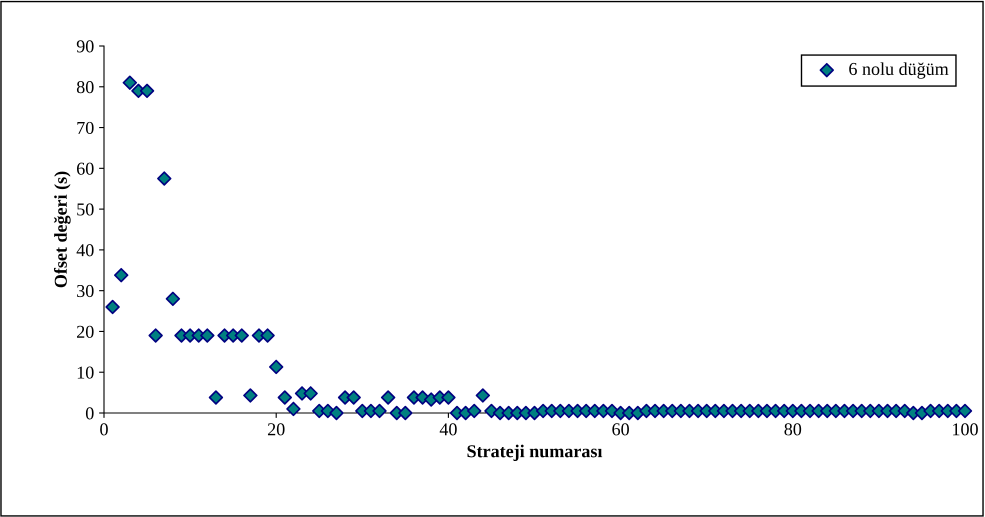  I want to click on x-tick-label: 40, so click(448, 429).